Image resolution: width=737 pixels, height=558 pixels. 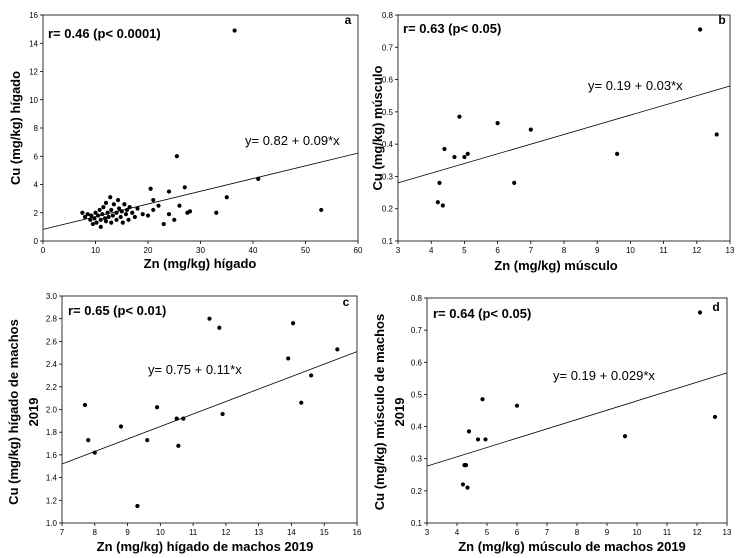 I want to click on x-axis-label: Zn (mg/kg) hígado de machos 2019, so click(x=205, y=546).